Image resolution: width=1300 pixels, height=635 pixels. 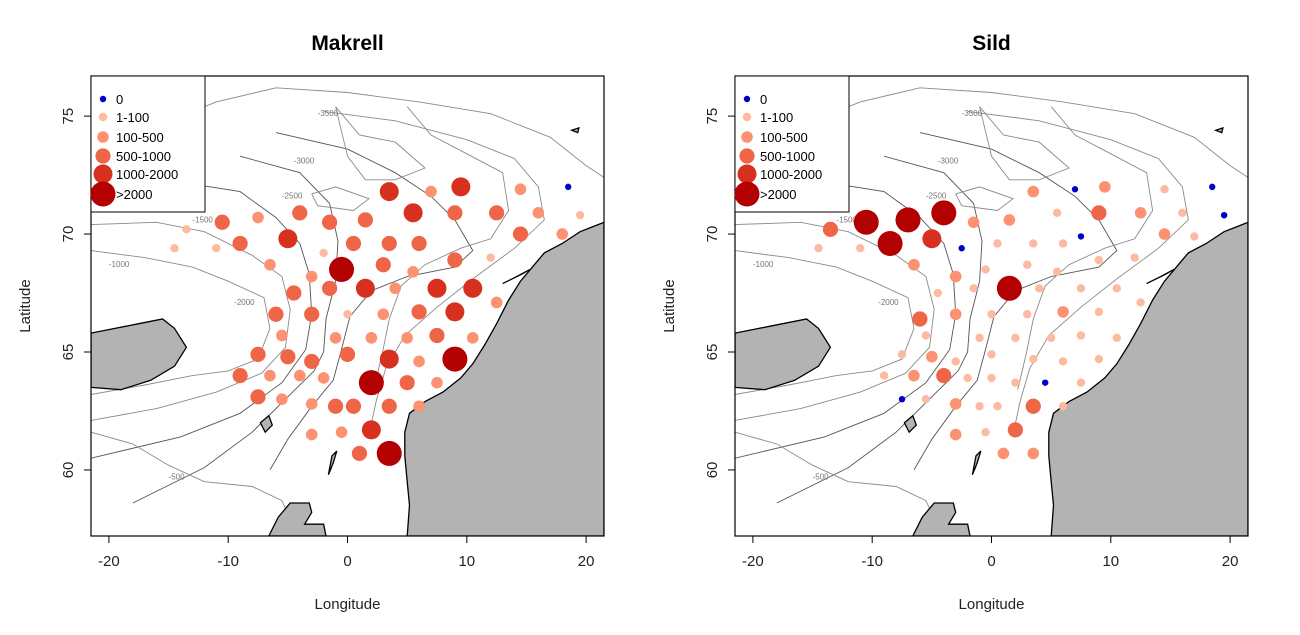 What do you see at coordinates (25, 305) in the screenshot?
I see `y-axis-label: Latitude` at bounding box center [25, 305].